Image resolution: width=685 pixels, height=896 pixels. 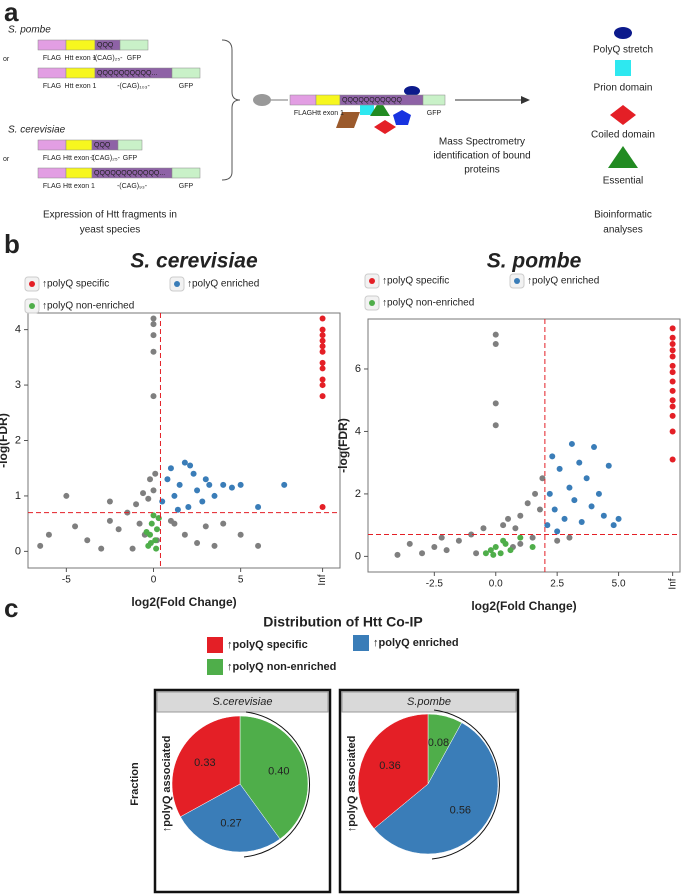 I want to click on feature-label: Coiled domain, so click(x=623, y=135).